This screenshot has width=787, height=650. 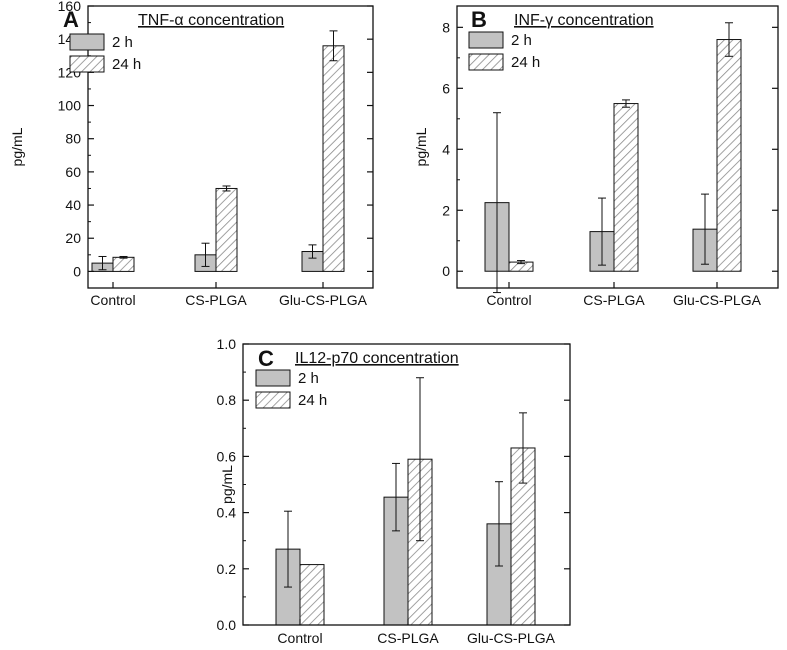 What do you see at coordinates (508, 300) in the screenshot?
I see `panel-b-x-category-label: Control` at bounding box center [508, 300].